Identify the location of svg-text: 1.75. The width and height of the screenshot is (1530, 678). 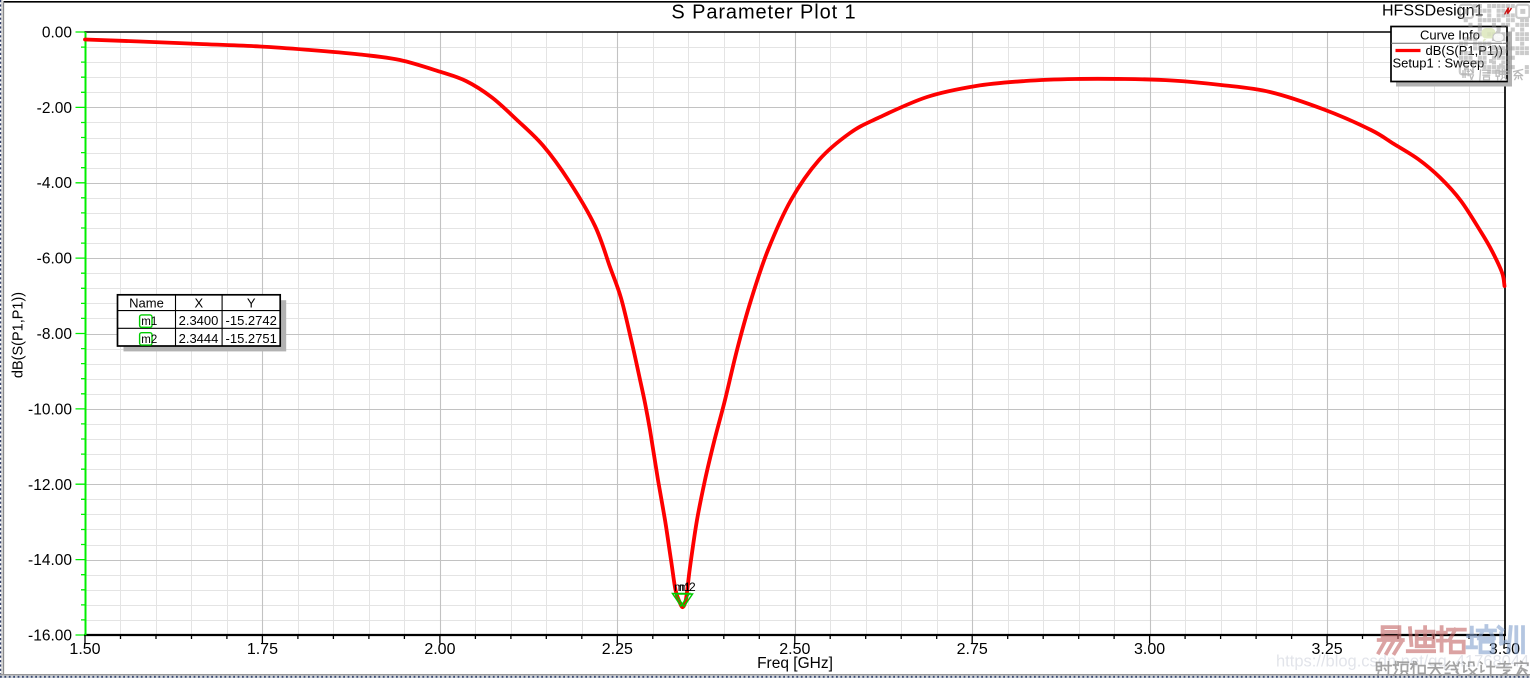
(262, 649).